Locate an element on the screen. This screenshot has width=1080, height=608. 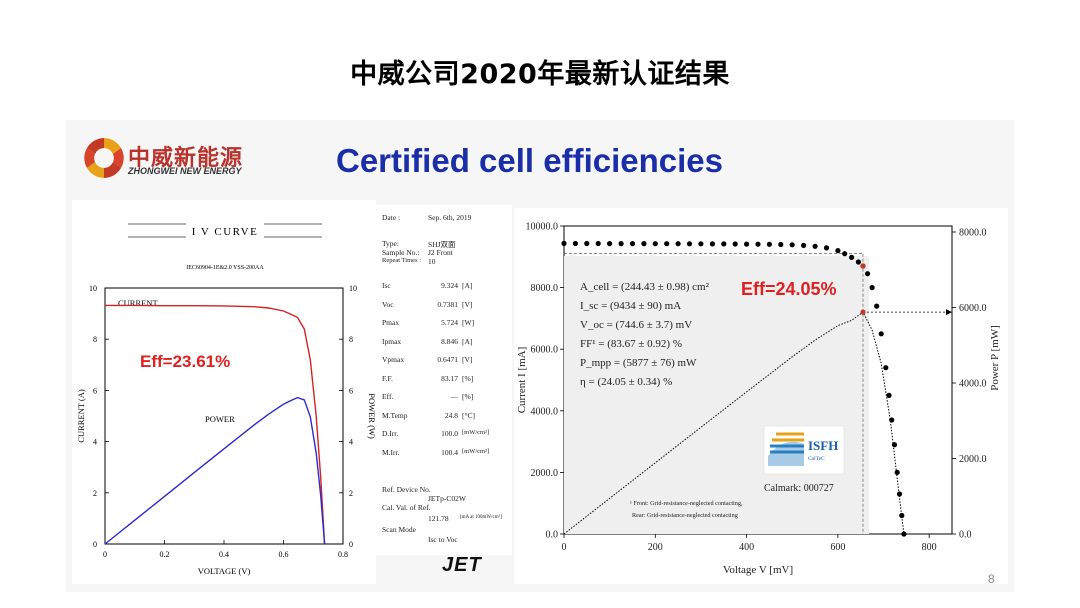
isfh-name: ISFH is located at coordinates (823, 445).